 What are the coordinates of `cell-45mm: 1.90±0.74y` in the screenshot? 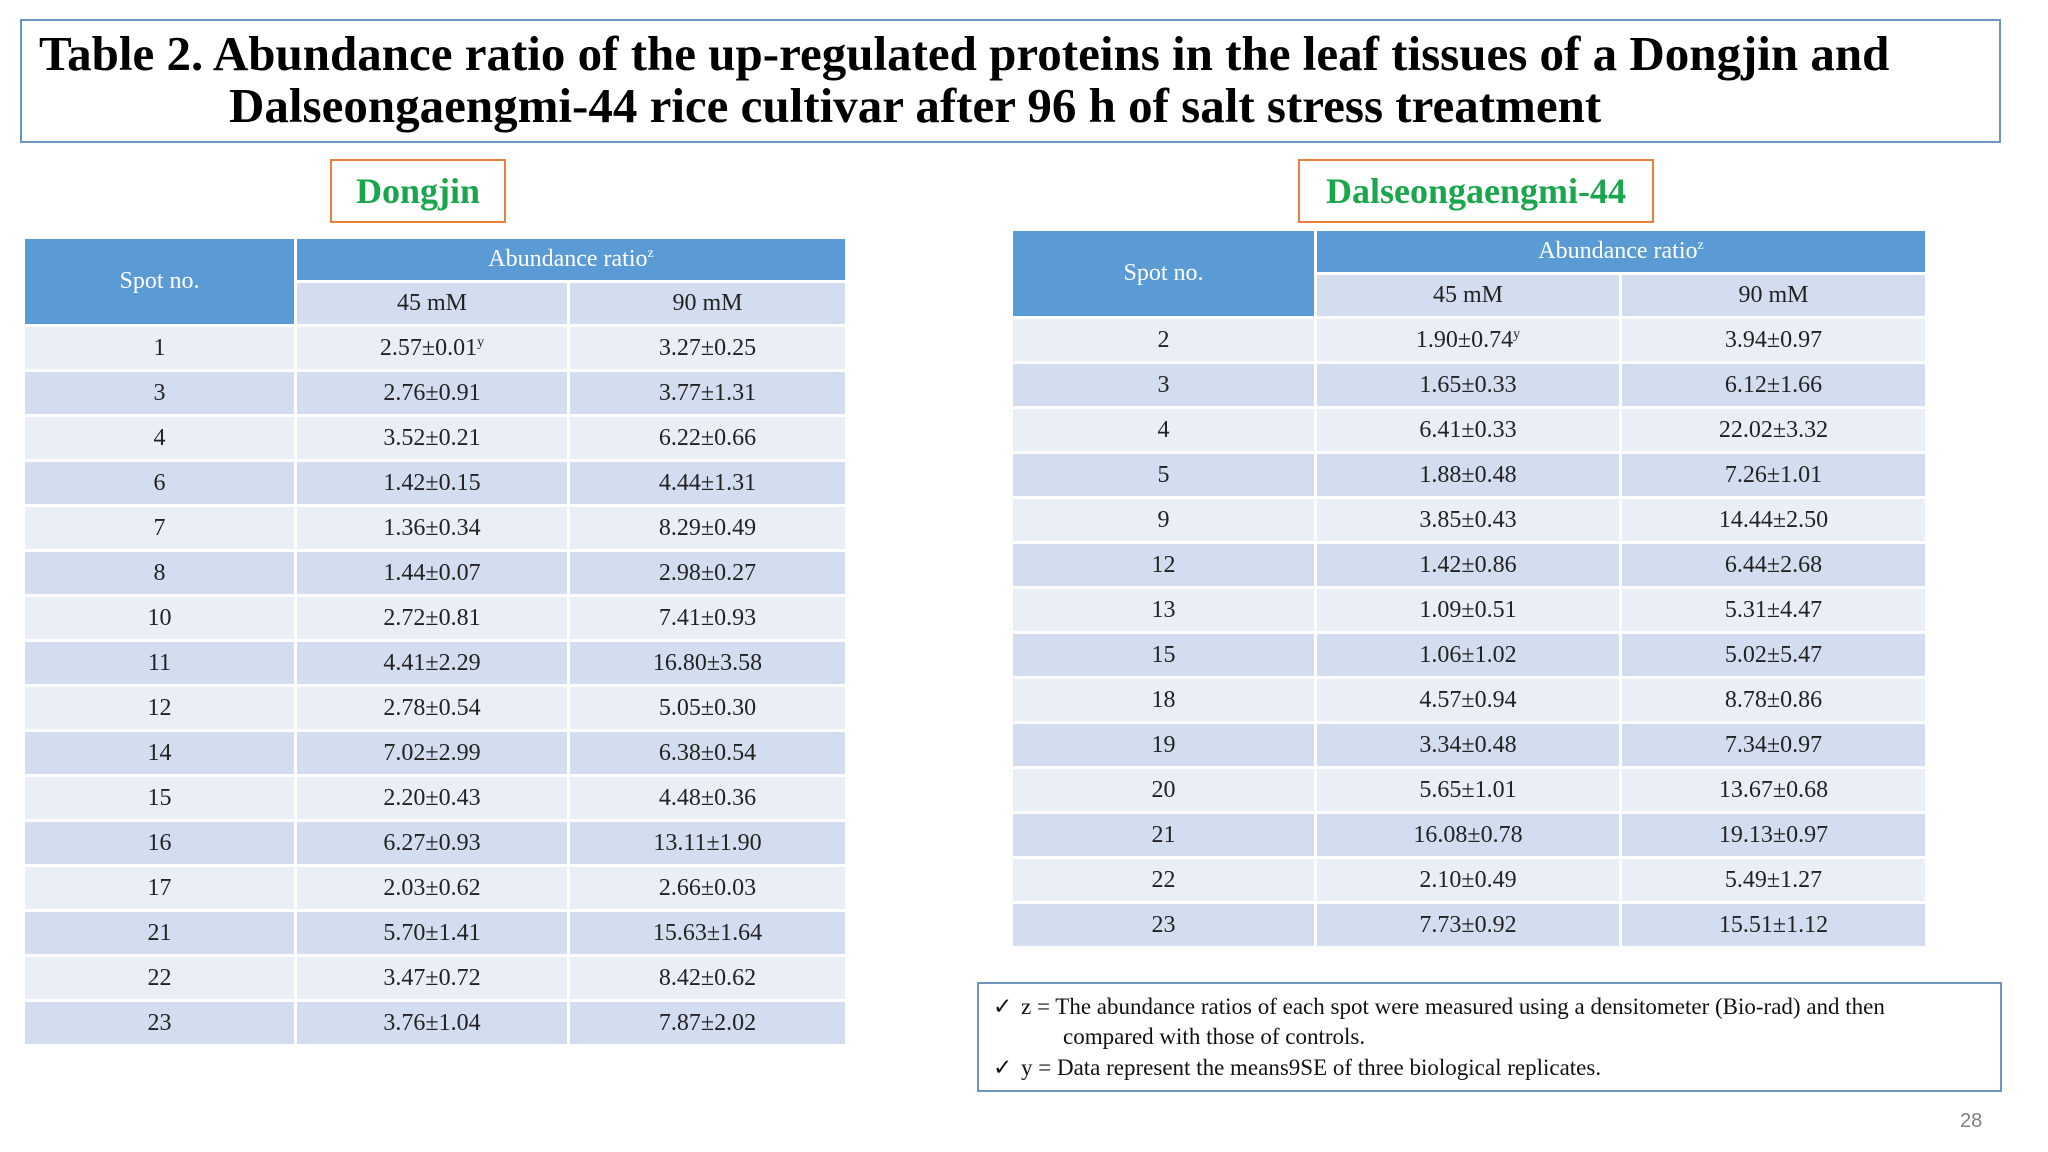 It's located at (1468, 340).